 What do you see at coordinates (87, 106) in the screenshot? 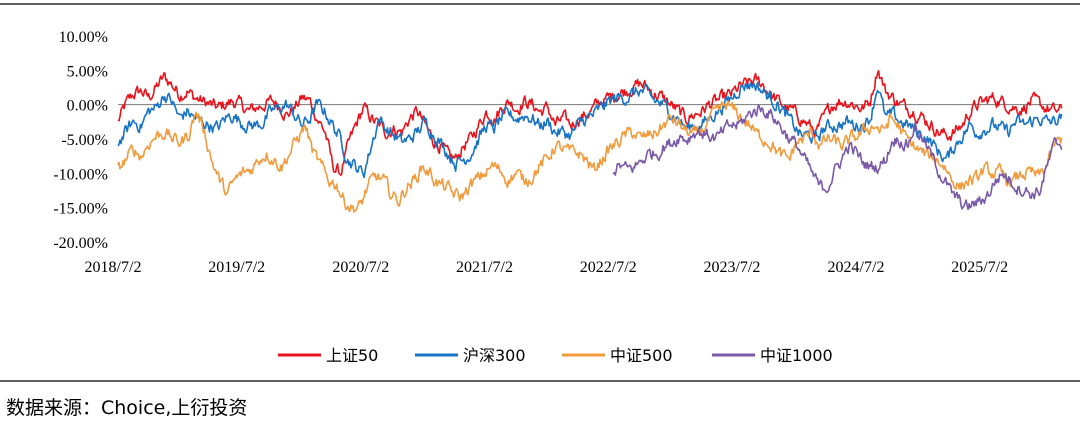
I see `y-tick-label: 0.00%` at bounding box center [87, 106].